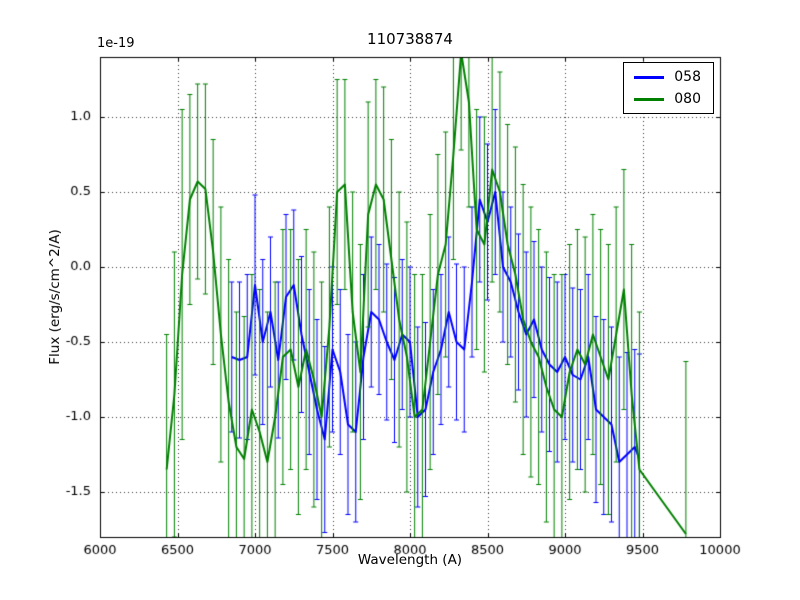  What do you see at coordinates (116, 43) in the screenshot?
I see `y-axis-offset-label: 1e-19` at bounding box center [116, 43].